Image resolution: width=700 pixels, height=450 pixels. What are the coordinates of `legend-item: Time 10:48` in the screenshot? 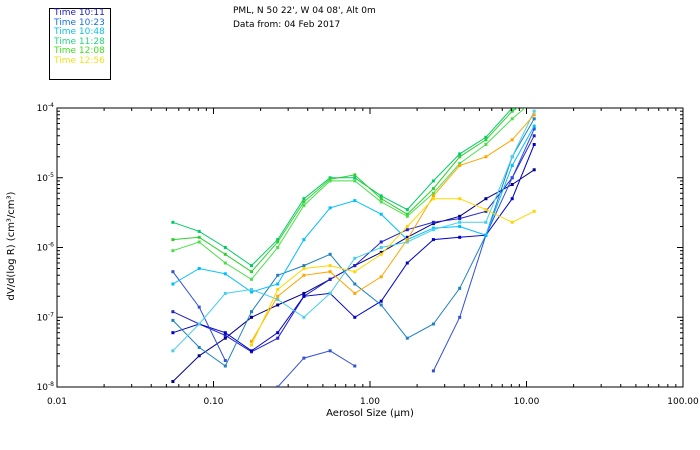 It's located at (79, 32).